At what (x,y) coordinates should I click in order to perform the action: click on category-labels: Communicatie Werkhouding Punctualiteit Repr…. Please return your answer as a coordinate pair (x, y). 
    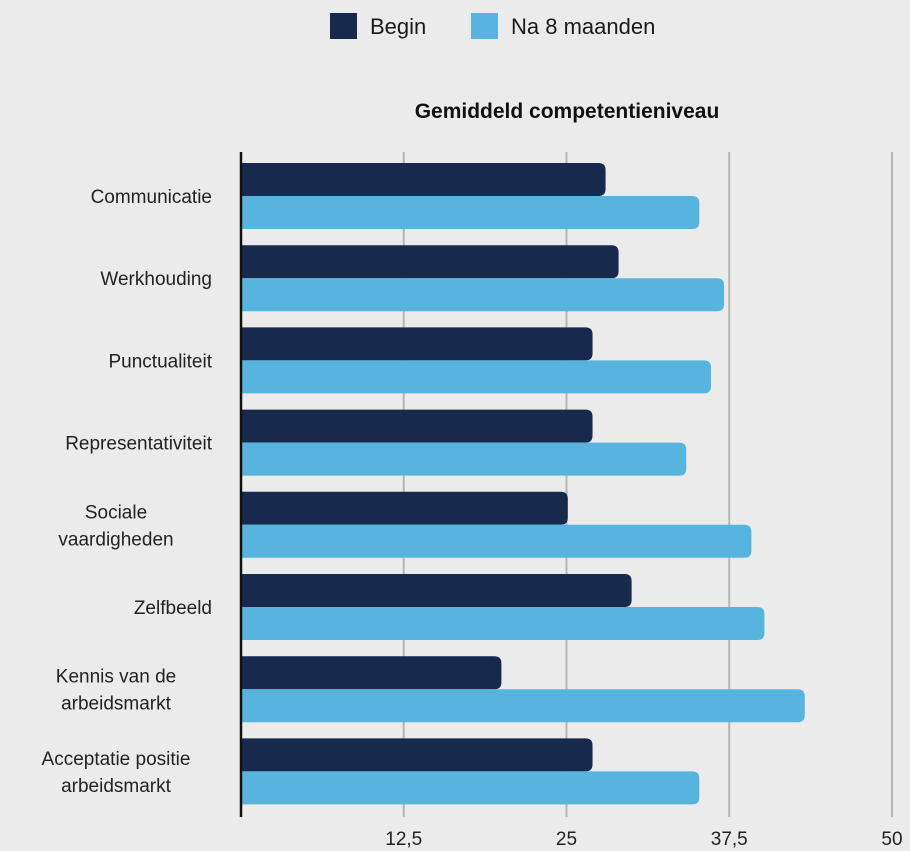
    Looking at the image, I should click on (127, 492).